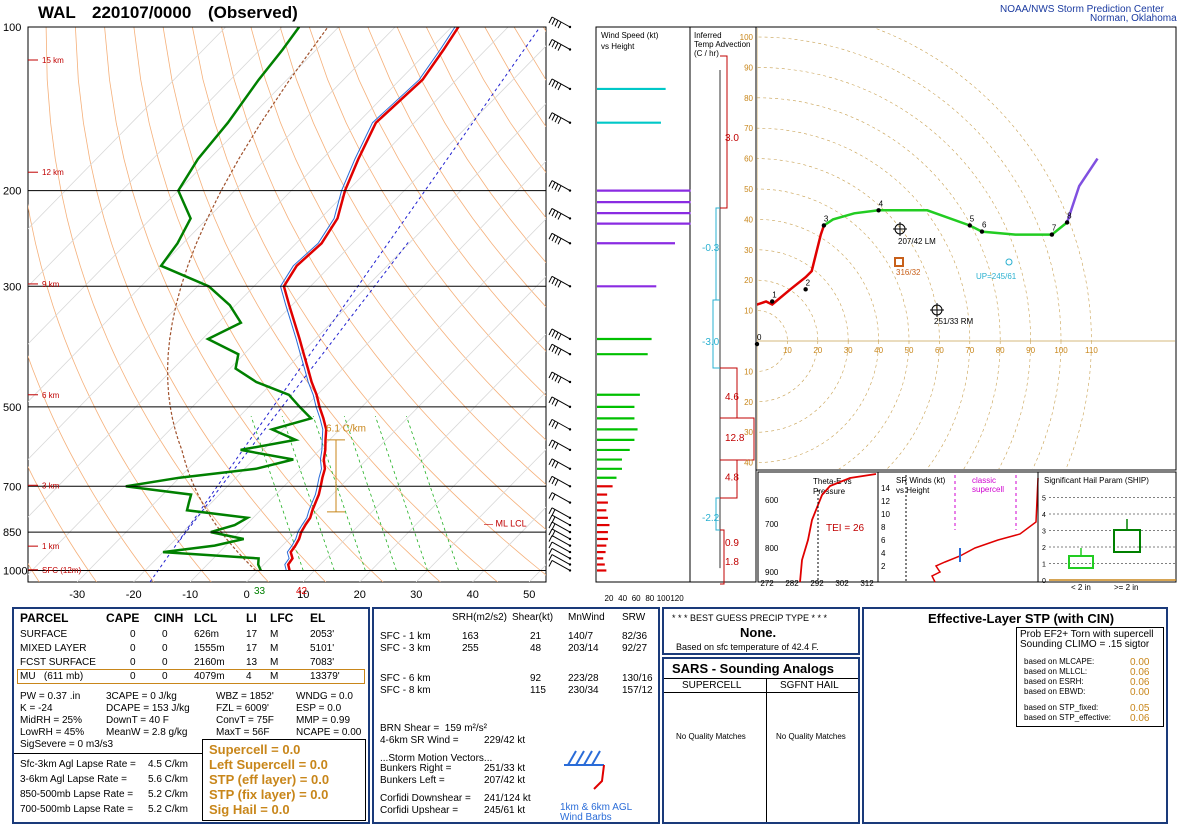 Image resolution: width=1183 pixels, height=826 pixels. I want to click on parcel-stat: K = -24, so click(36, 708).